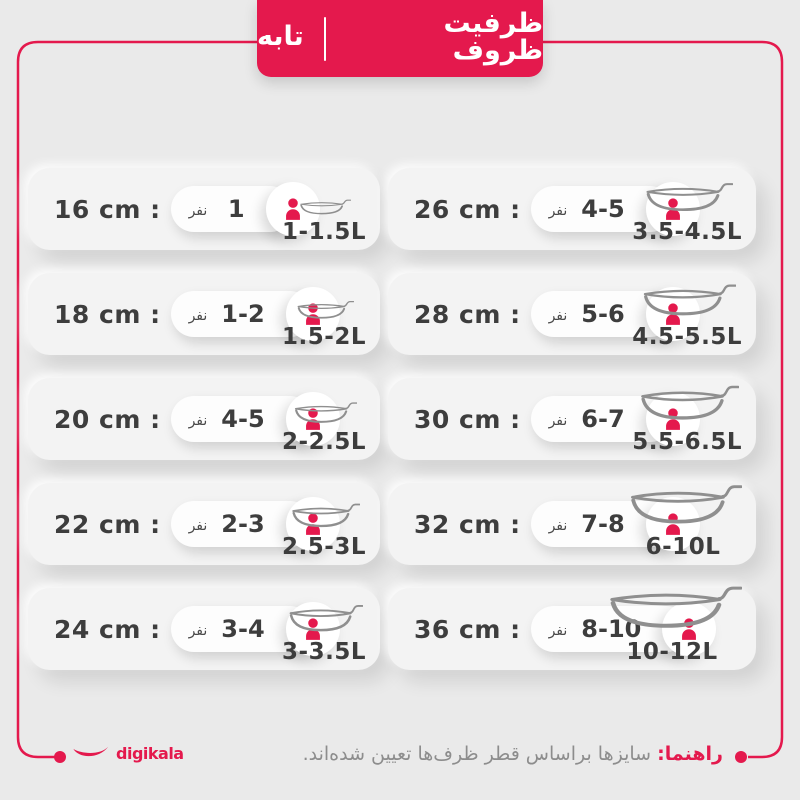 The width and height of the screenshot is (800, 800). Describe the element at coordinates (91, 751) in the screenshot. I see `digikala-smile-logo` at that location.